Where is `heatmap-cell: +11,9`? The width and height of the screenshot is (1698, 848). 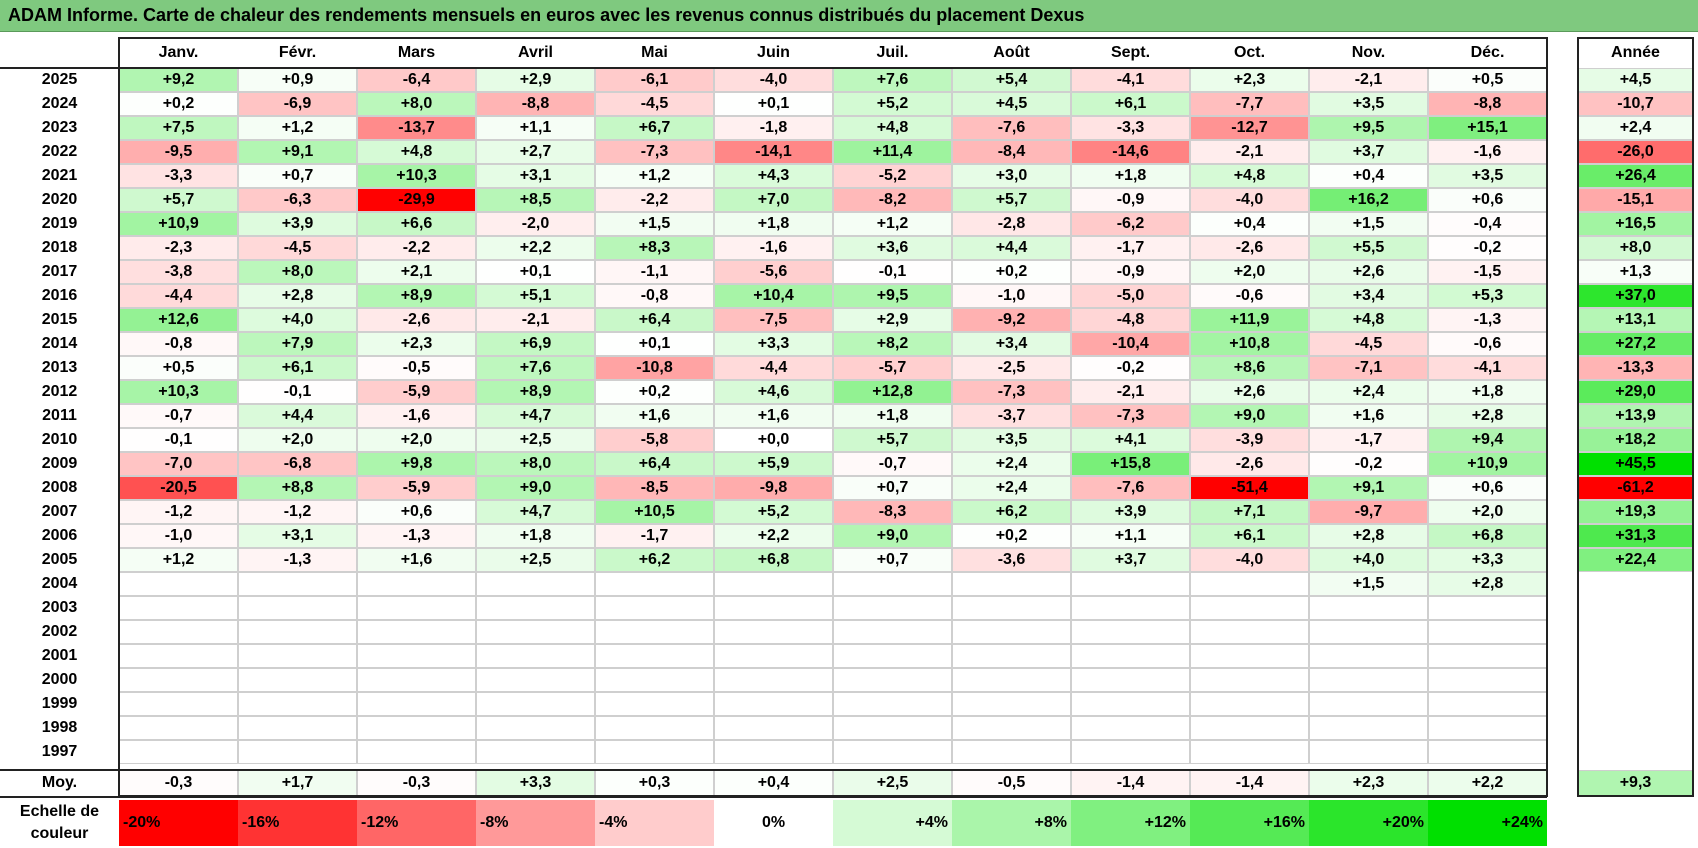
heatmap-cell: +11,9 is located at coordinates (1249, 320).